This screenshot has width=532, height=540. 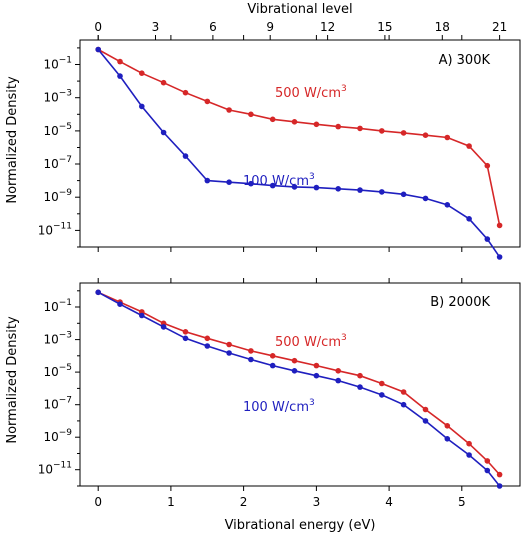 I want to click on panel-label: A) 300K, so click(x=465, y=60).